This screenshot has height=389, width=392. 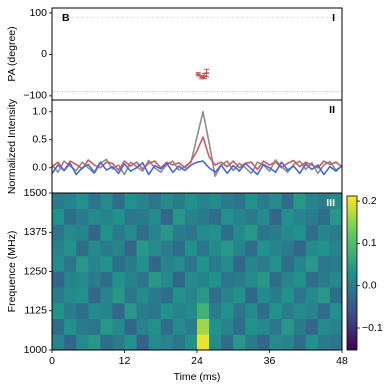 What do you see at coordinates (52, 361) in the screenshot?
I see `x-tick-label: 0` at bounding box center [52, 361].